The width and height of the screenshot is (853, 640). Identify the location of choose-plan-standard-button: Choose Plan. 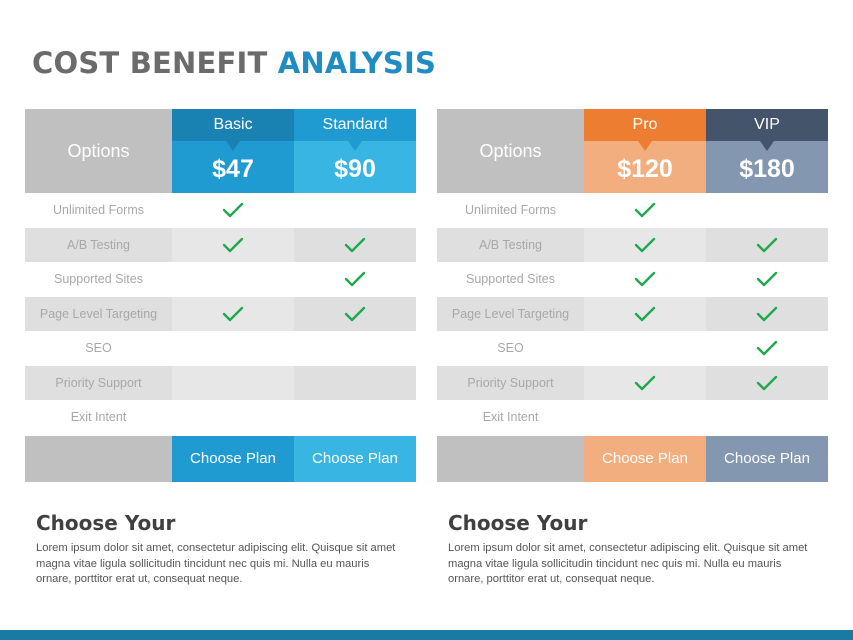
(355, 458).